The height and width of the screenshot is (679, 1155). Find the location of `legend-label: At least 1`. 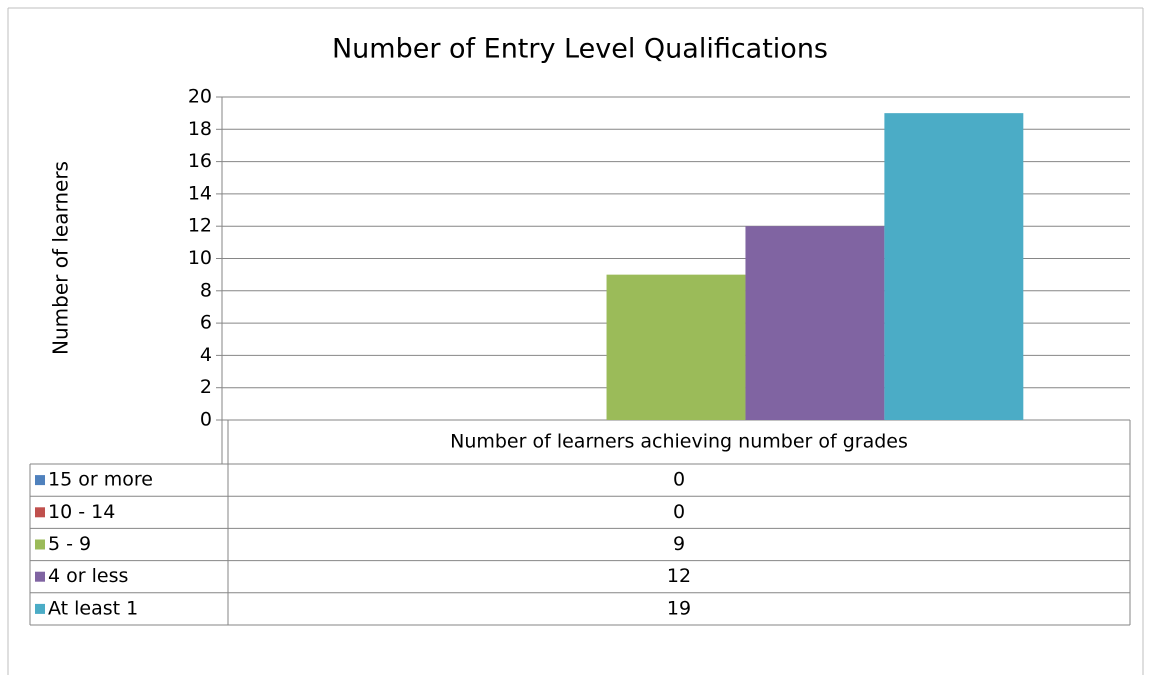

legend-label: At least 1 is located at coordinates (93, 608).